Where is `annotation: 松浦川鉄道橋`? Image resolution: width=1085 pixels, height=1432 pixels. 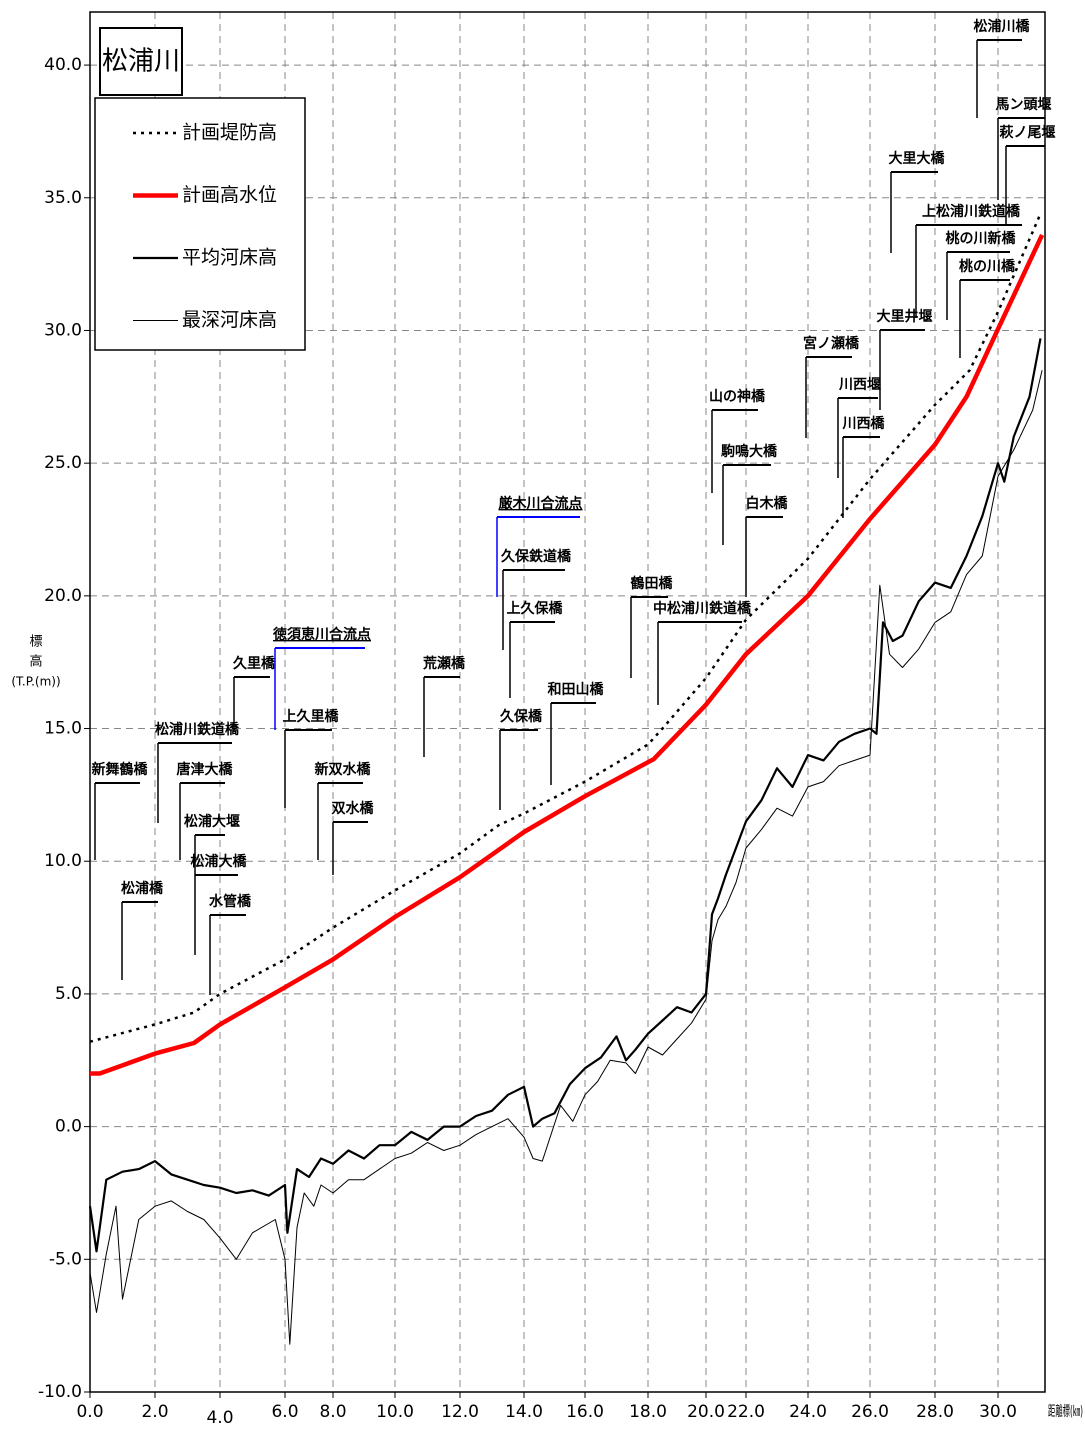
annotation: 松浦川鉄道橋 is located at coordinates (197, 729).